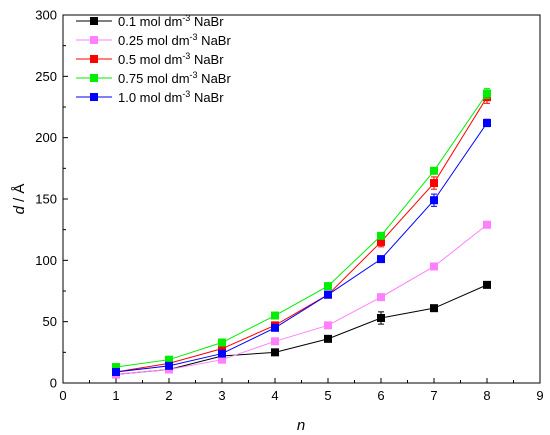  I want to click on legend-label: 0.25 mol dm-3 NaBr, so click(174, 40).